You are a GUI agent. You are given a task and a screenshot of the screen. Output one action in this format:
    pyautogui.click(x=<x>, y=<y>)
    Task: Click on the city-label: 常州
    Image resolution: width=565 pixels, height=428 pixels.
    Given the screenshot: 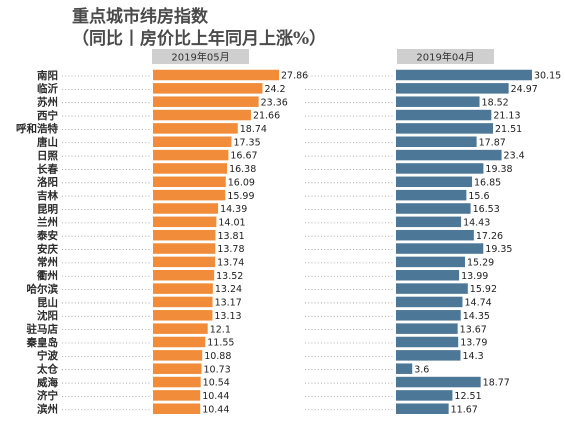 What is the action you would take?
    pyautogui.click(x=47, y=262)
    